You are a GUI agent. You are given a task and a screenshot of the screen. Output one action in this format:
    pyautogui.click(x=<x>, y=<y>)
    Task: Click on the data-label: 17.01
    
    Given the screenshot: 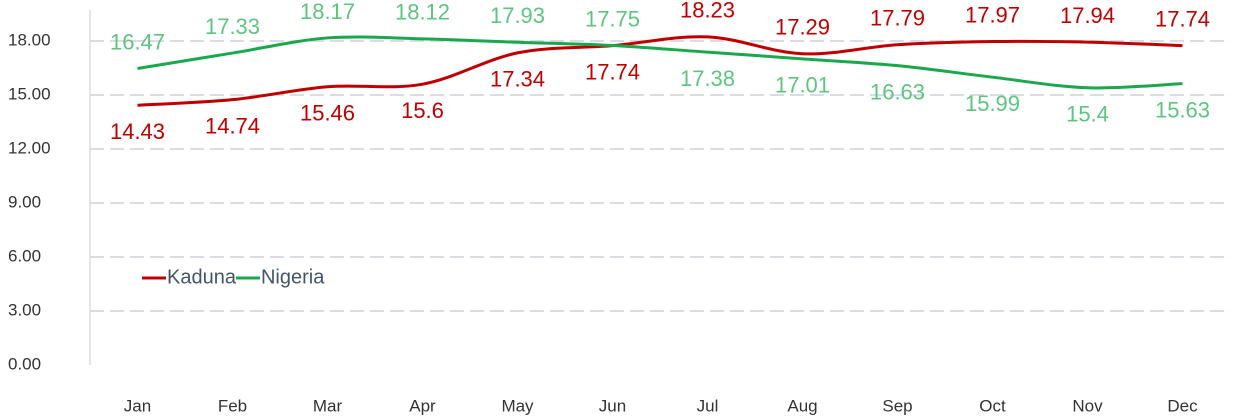 What is the action you would take?
    pyautogui.click(x=802, y=85)
    